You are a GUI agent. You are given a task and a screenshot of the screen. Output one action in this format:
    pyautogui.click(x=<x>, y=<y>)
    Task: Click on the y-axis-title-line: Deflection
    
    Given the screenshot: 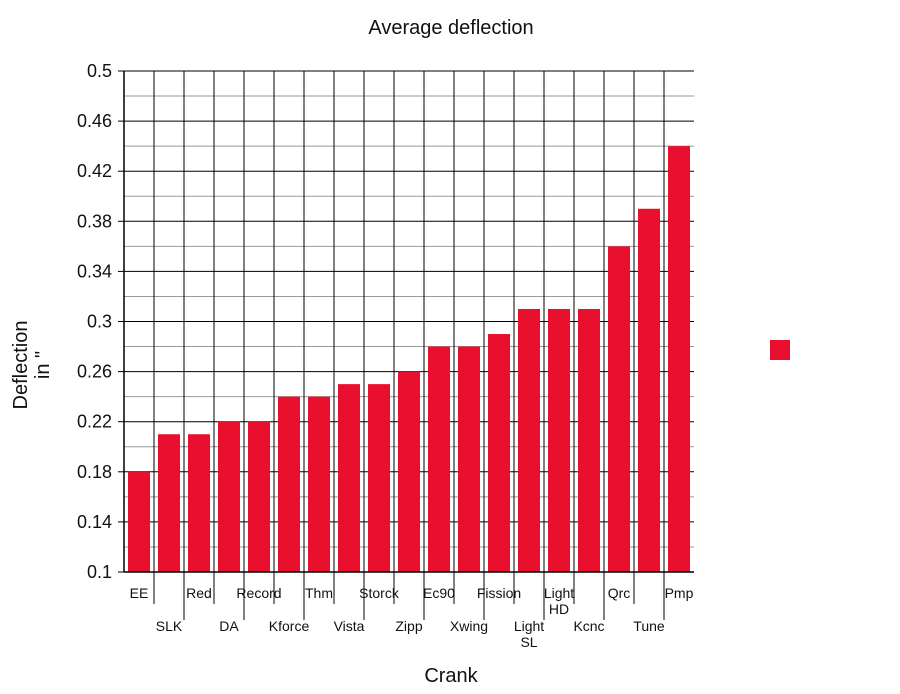 What is the action you would take?
    pyautogui.click(x=21, y=365)
    